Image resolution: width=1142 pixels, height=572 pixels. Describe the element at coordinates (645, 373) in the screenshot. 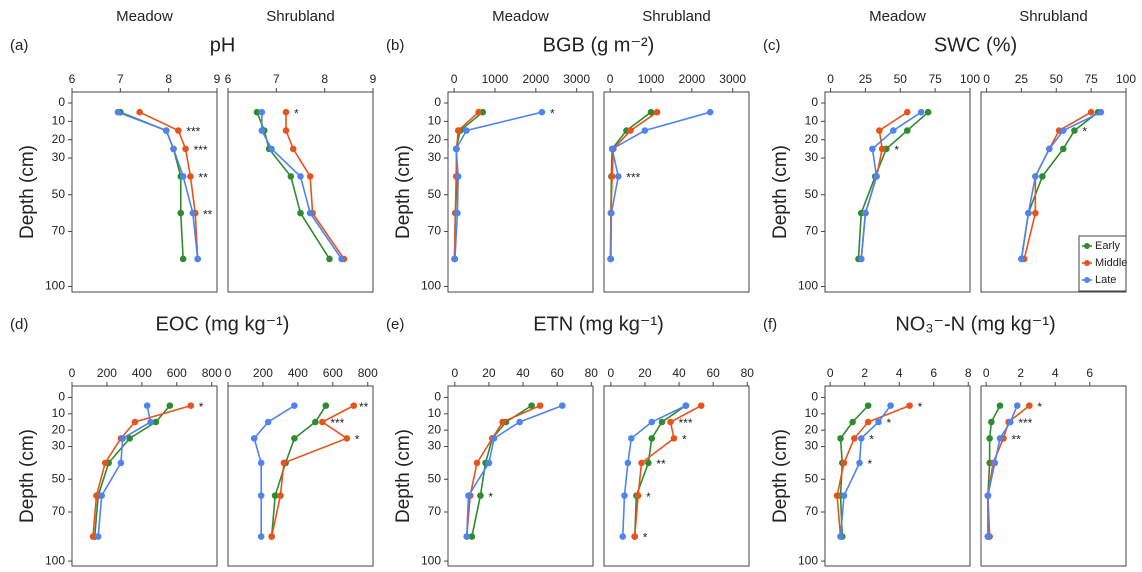

I see `x-tick-label: 20` at that location.